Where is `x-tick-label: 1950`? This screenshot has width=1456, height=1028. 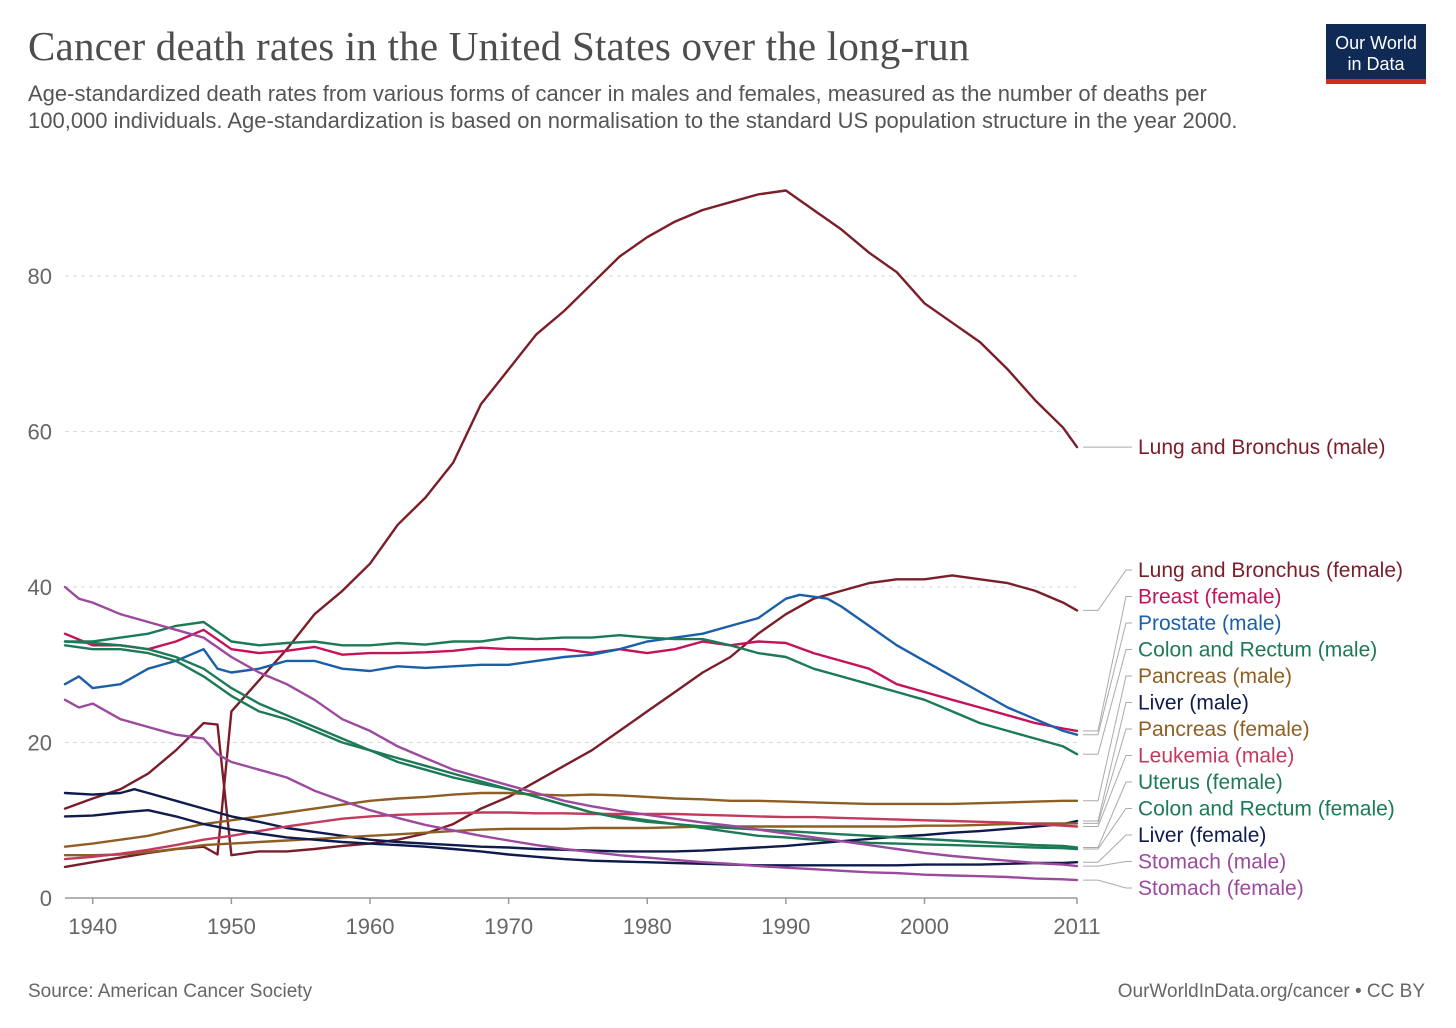
x-tick-label: 1950 is located at coordinates (231, 926).